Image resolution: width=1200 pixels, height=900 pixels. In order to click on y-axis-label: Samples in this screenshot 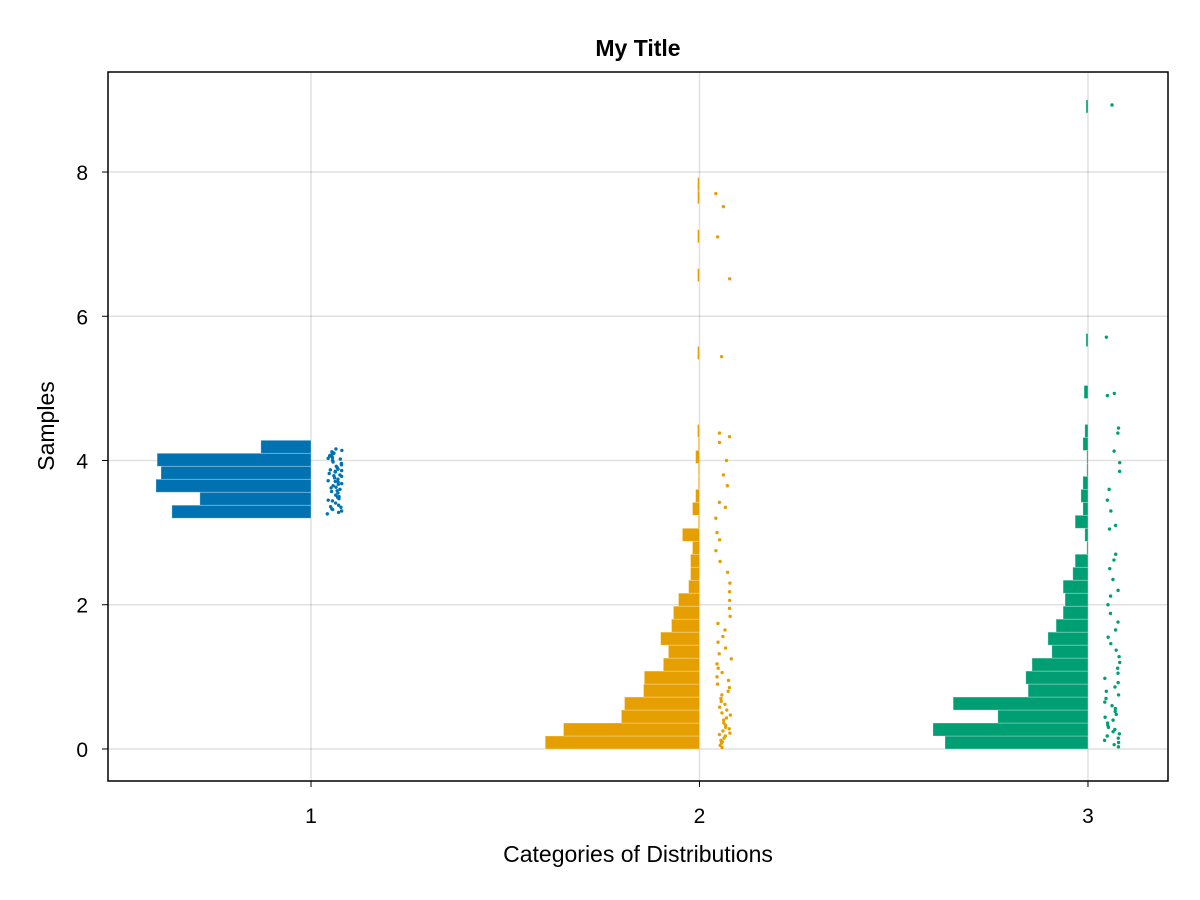, I will do `click(46, 425)`.